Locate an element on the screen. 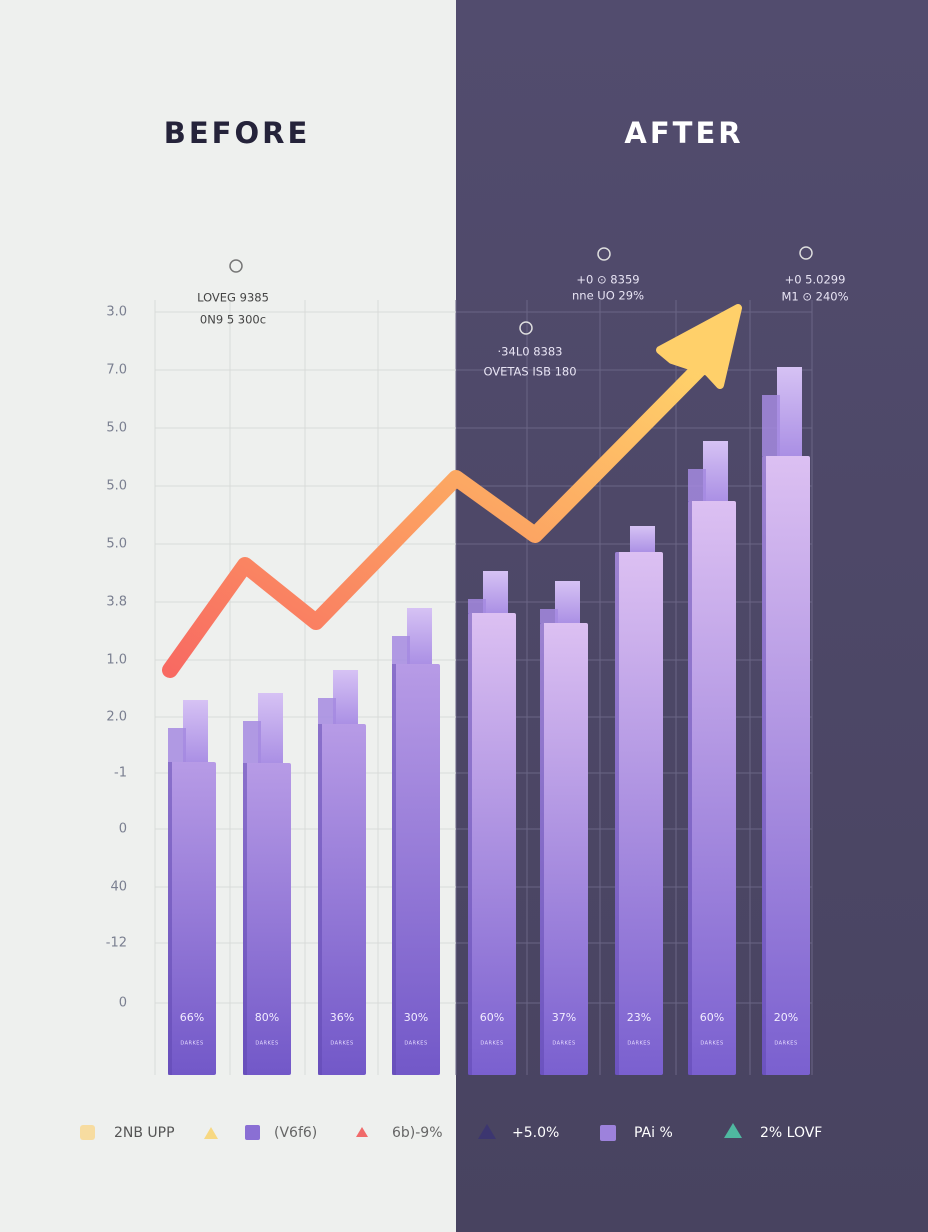  annotation: ·34L0 8383 is located at coordinates (530, 352).